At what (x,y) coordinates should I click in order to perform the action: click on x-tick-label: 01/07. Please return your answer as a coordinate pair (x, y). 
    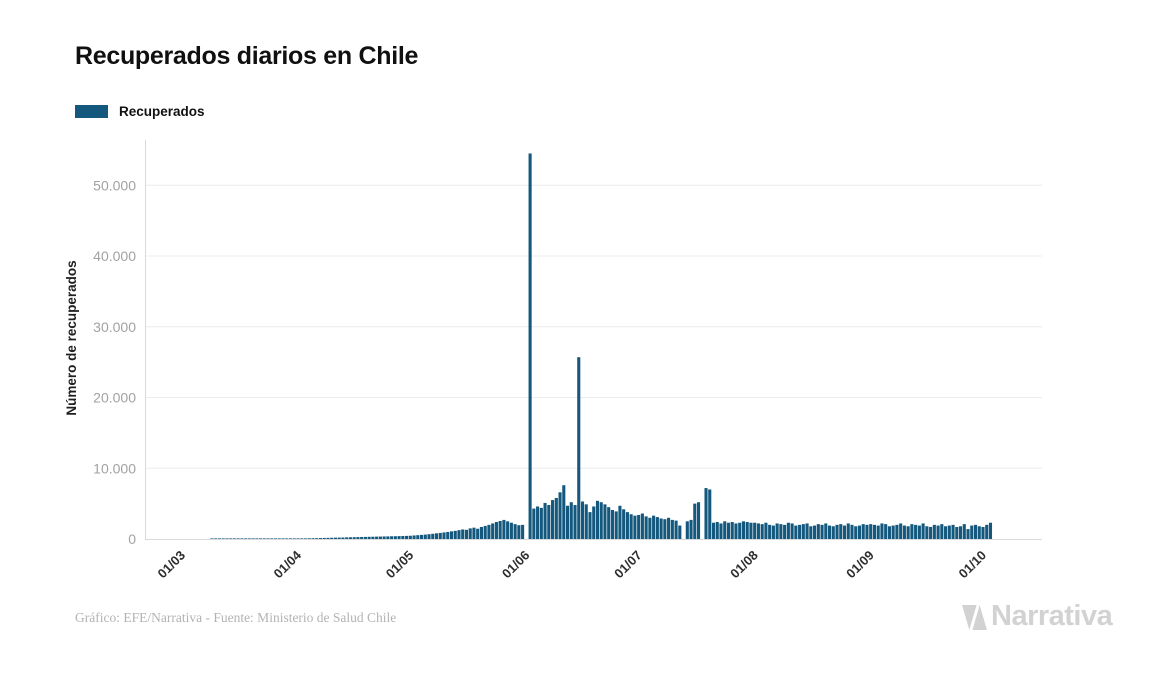
    Looking at the image, I should click on (628, 565).